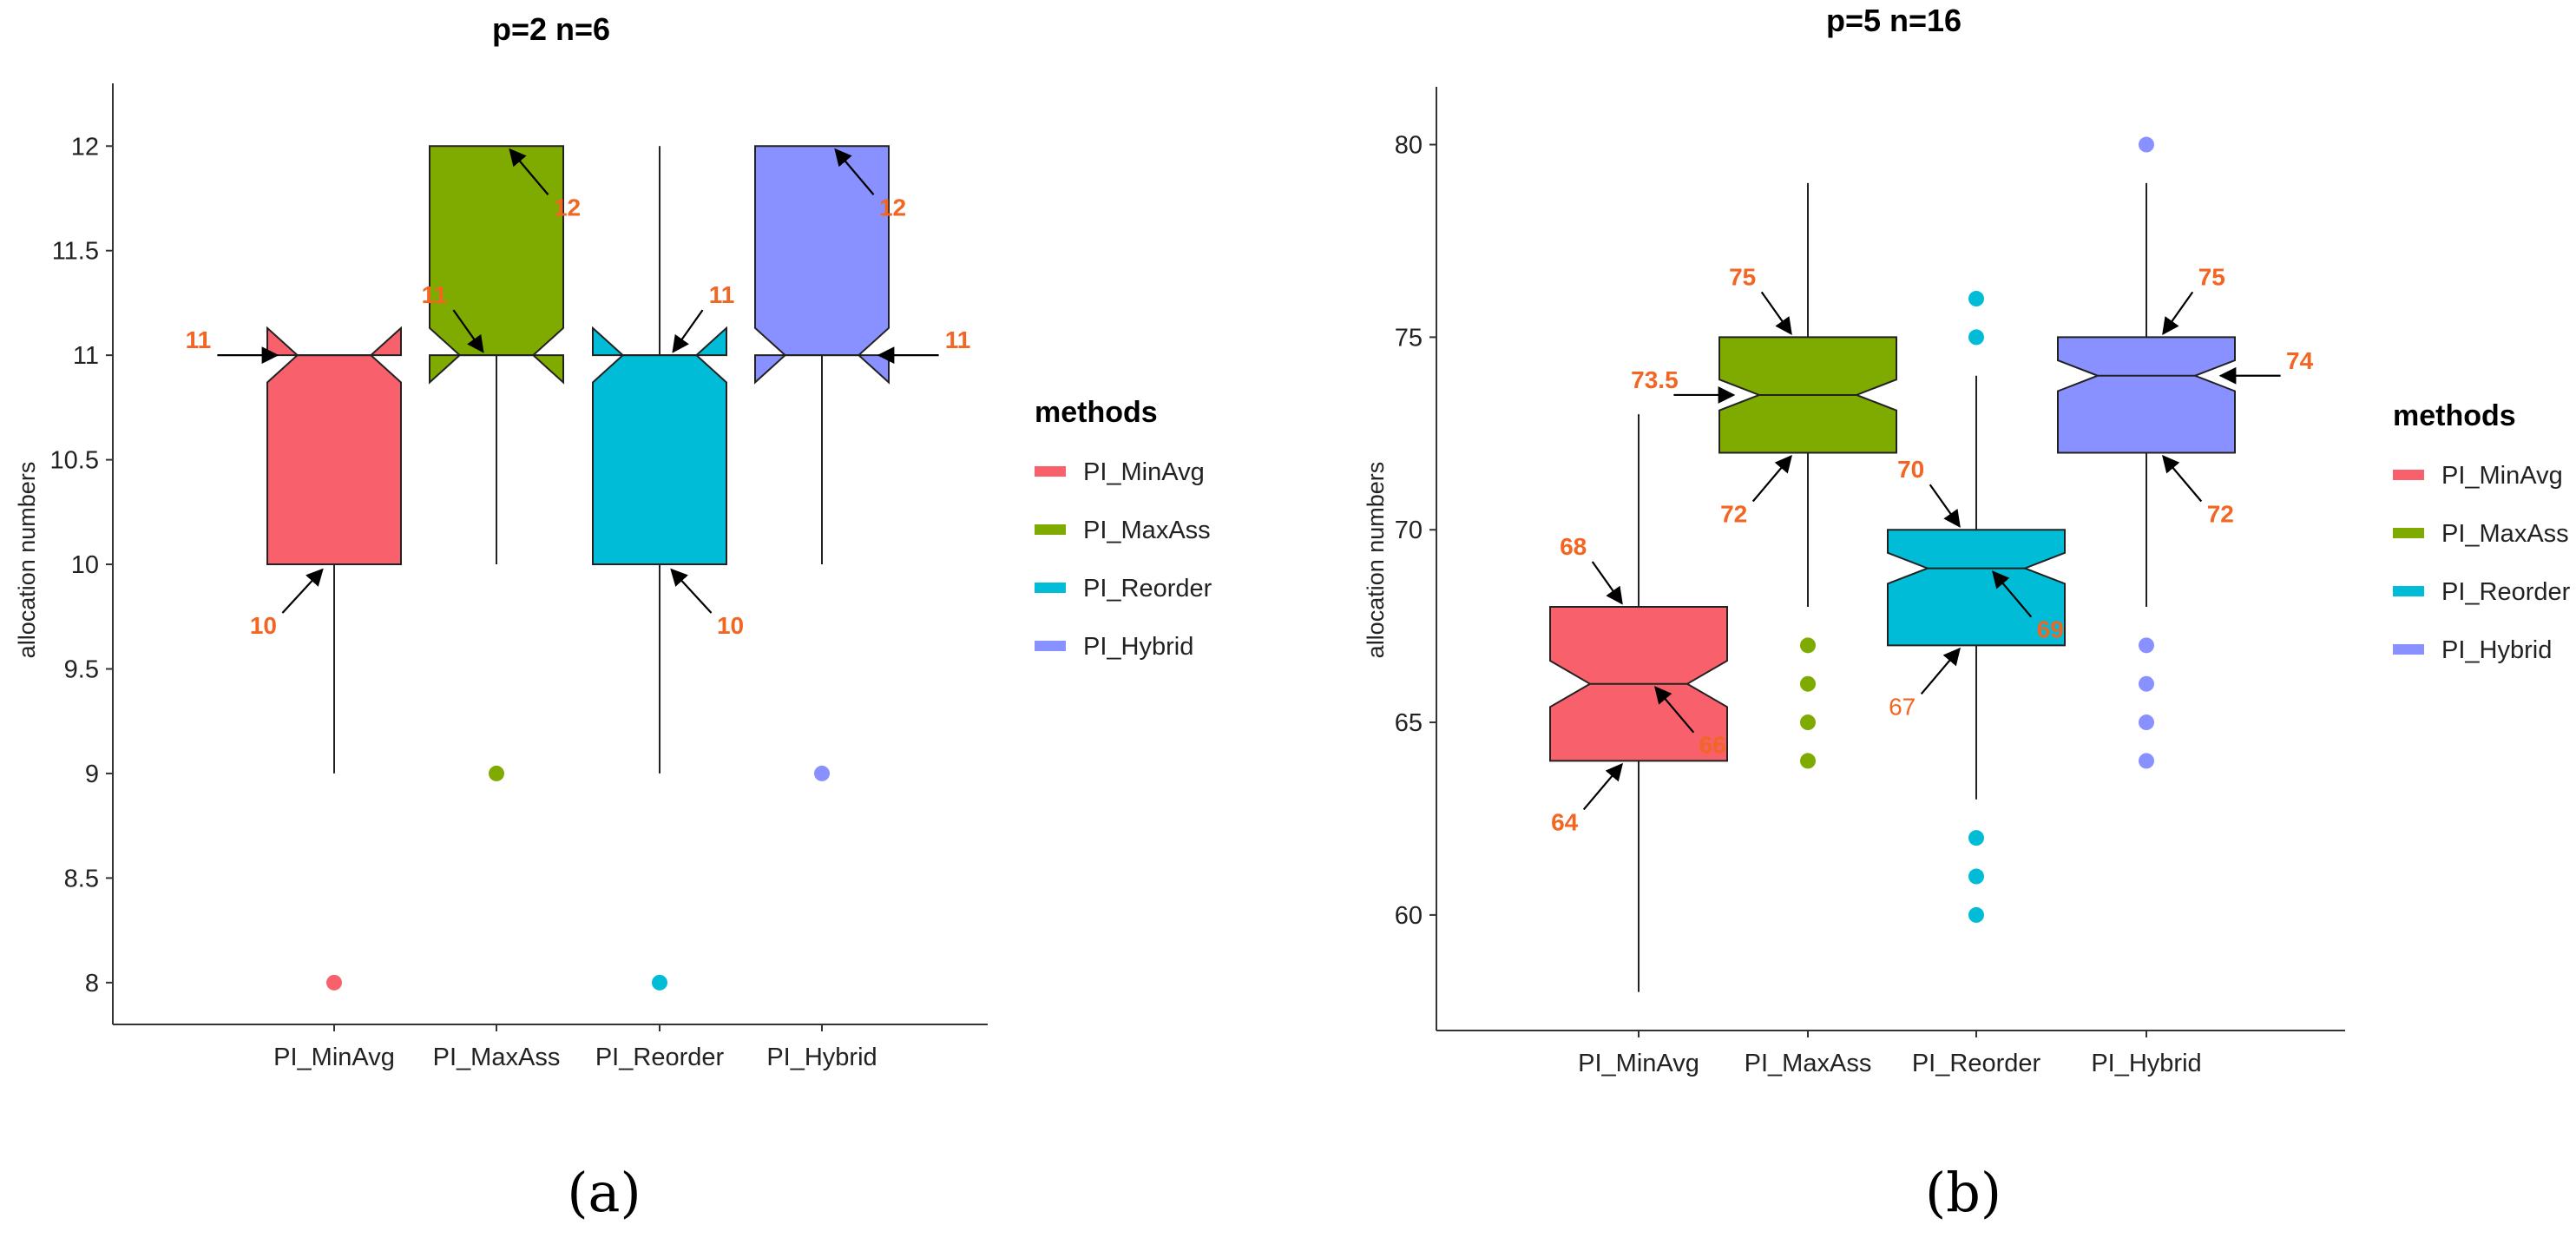 This screenshot has height=1238, width=2576. I want to click on y-tick-label: 8, so click(92, 984).